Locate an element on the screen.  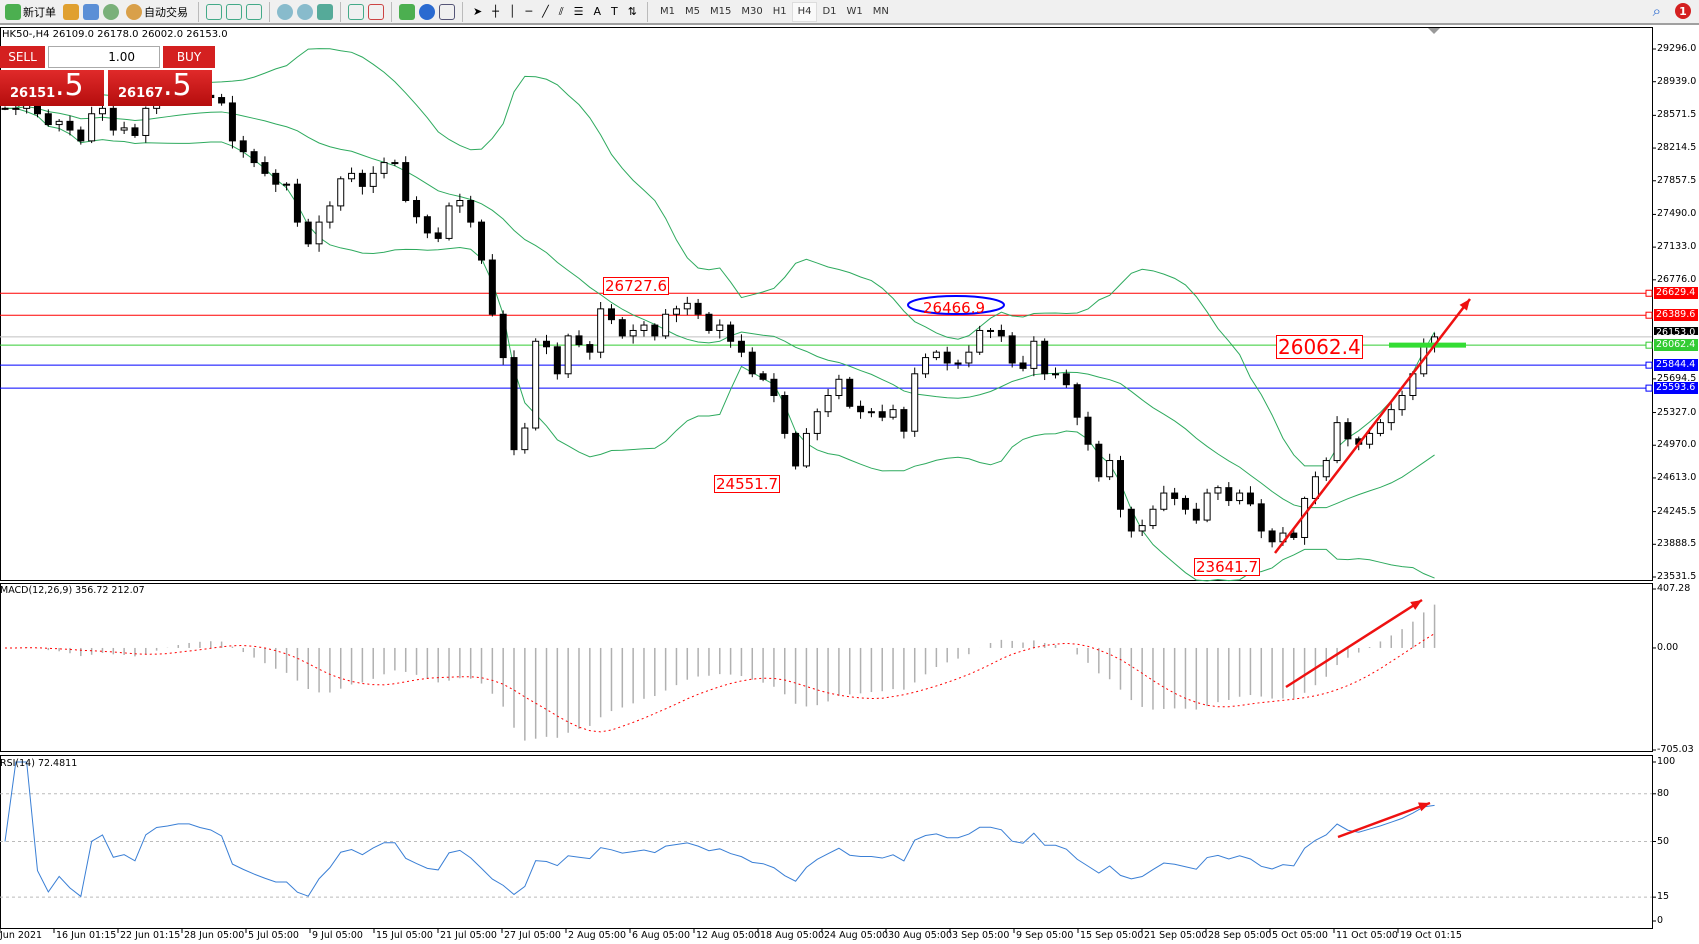
channel-icon: ⫽ is located at coordinates (561, 11).